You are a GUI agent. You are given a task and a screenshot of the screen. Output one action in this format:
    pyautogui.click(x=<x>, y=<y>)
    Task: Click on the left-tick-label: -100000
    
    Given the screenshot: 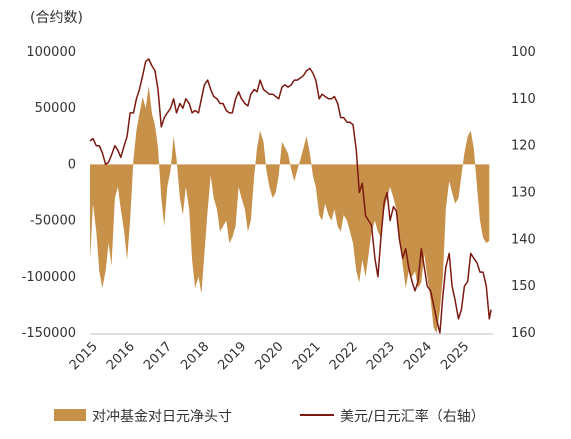 What is the action you would take?
    pyautogui.click(x=49, y=277)
    